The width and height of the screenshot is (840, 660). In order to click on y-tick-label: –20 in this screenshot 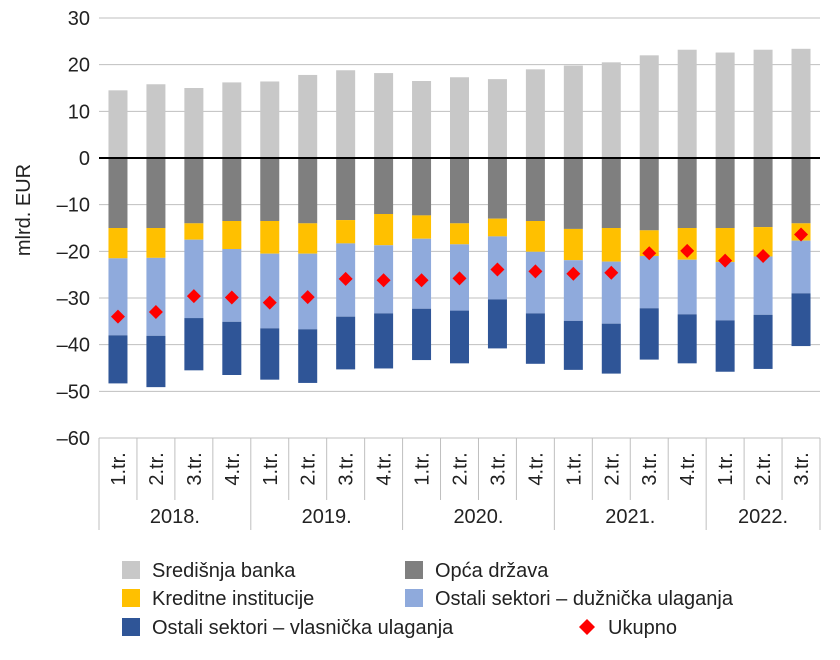, I will do `click(73, 252)`.